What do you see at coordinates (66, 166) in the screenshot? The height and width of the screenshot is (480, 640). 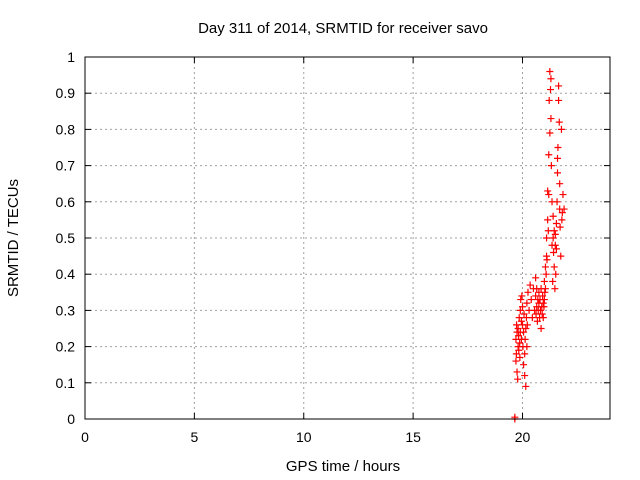 I see `y-tick-label: 0.7` at bounding box center [66, 166].